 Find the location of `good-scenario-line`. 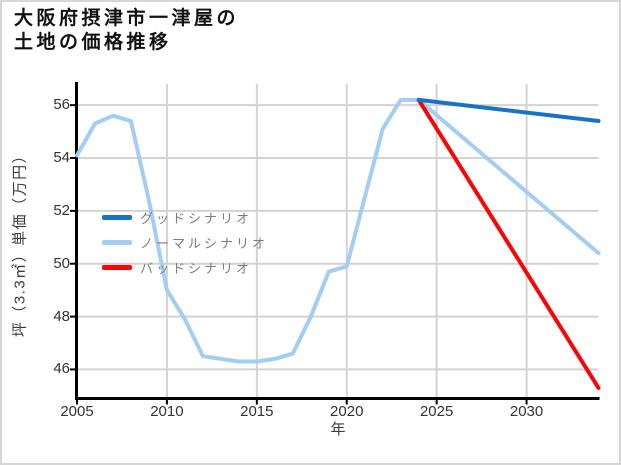

good-scenario-line is located at coordinates (508, 110).